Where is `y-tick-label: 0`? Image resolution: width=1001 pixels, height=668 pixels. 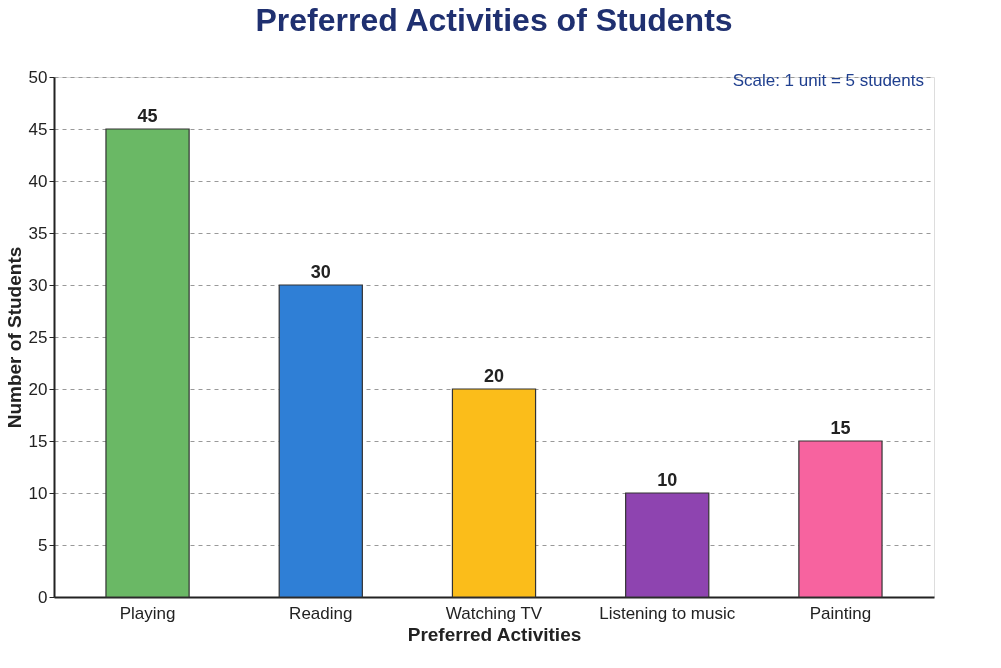 y-tick-label: 0 is located at coordinates (43, 597).